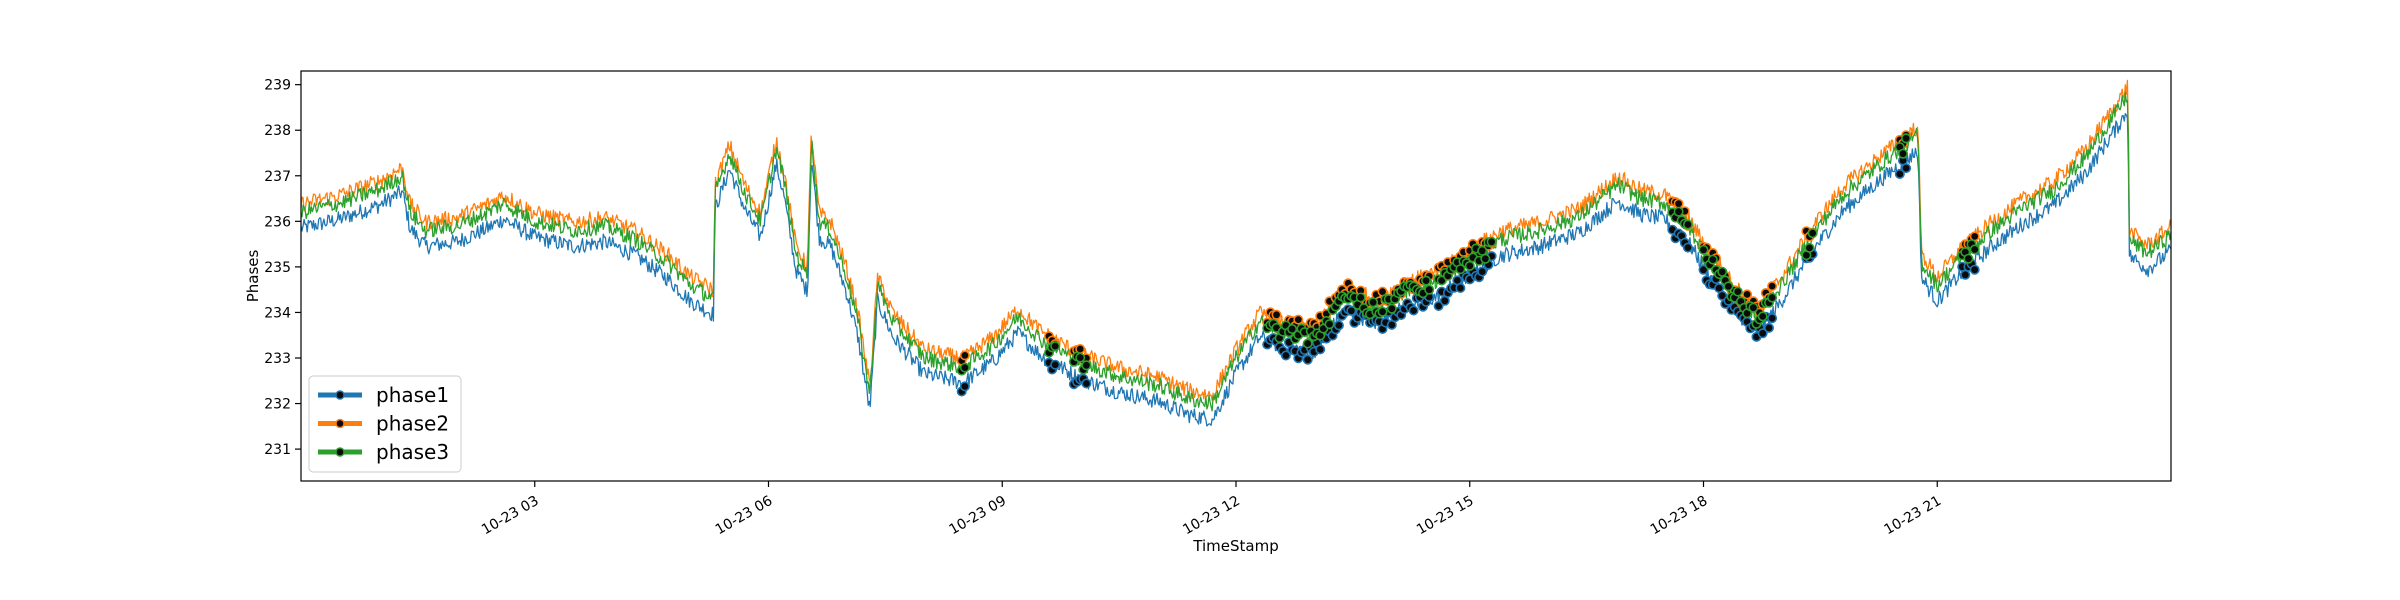  I want to click on legend-marker-phase1, so click(340, 395).